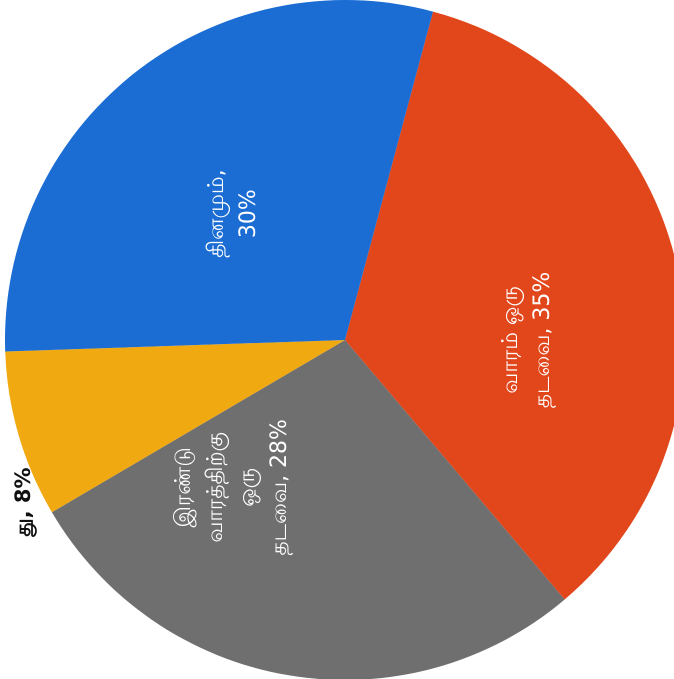 Image resolution: width=674 pixels, height=679 pixels. I want to click on pie-slice-label-2: இரண்டு வாரத்திற்கு ஒரு தடவை, 28%, so click(232, 487).